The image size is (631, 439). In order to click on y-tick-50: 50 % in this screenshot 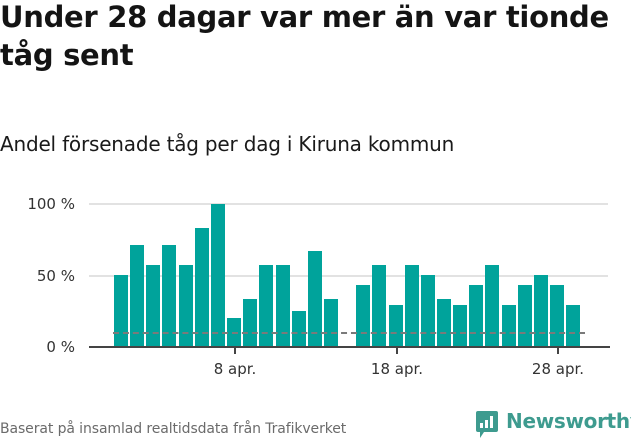, I will do `click(55, 276)`.